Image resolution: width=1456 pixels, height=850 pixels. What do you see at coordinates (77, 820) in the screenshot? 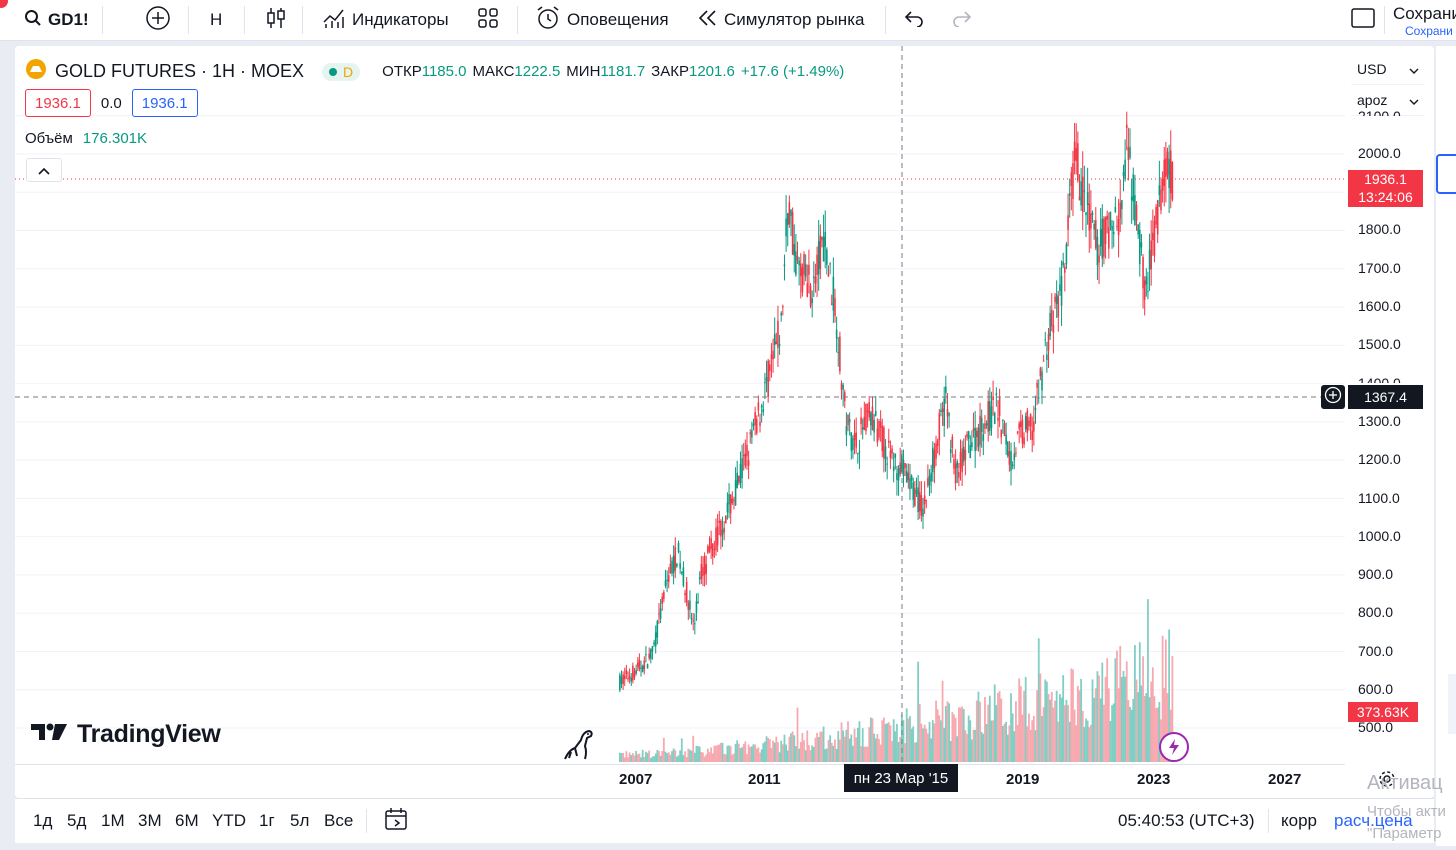
I see `range-5d-button: 5д` at bounding box center [77, 820].